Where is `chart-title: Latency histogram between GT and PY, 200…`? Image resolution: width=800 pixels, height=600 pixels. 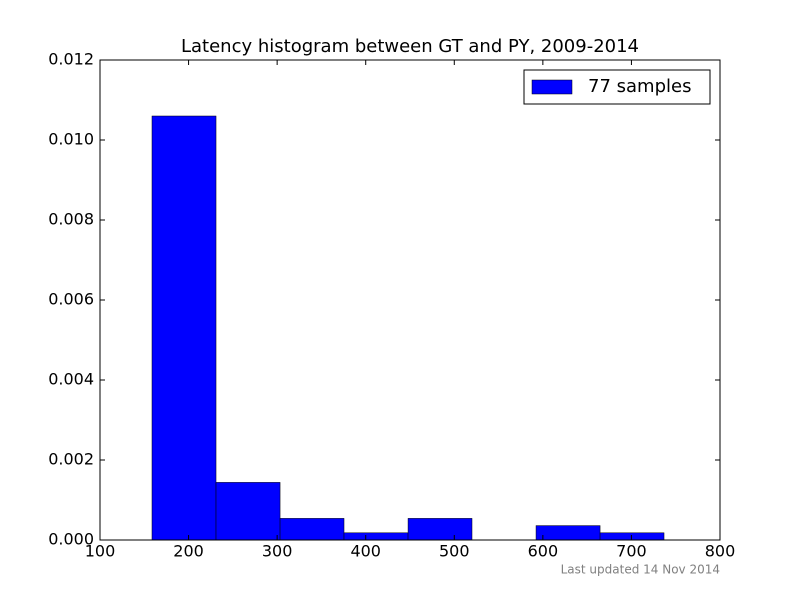 chart-title: Latency histogram between GT and PY, 200… is located at coordinates (410, 46).